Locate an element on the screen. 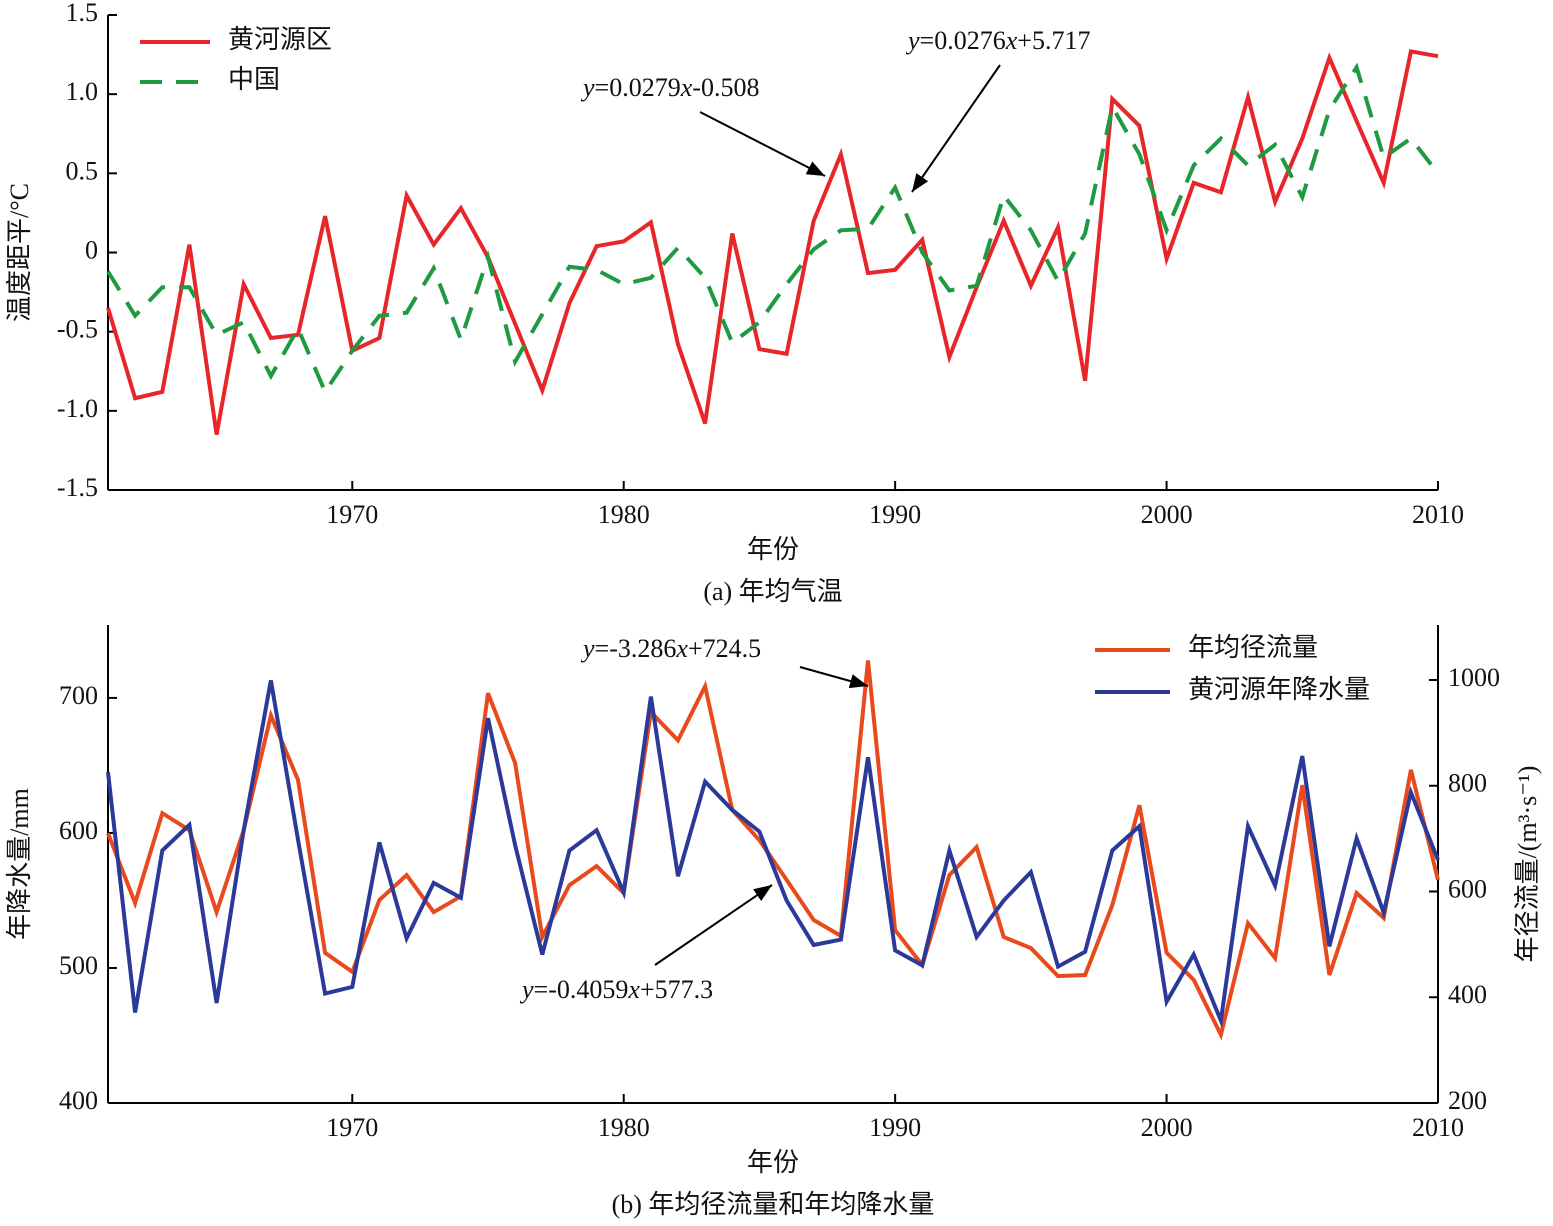  annotation: y=-3.286x+724.5 is located at coordinates (670, 648).